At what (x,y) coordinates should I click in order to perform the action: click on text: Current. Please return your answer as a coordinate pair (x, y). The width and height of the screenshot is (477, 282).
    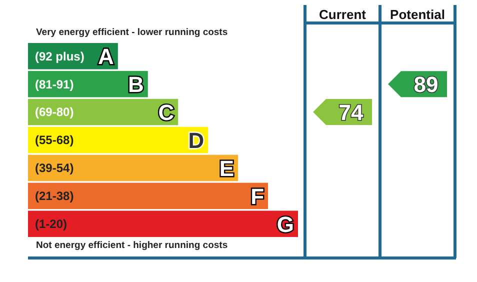
    Looking at the image, I should click on (343, 14).